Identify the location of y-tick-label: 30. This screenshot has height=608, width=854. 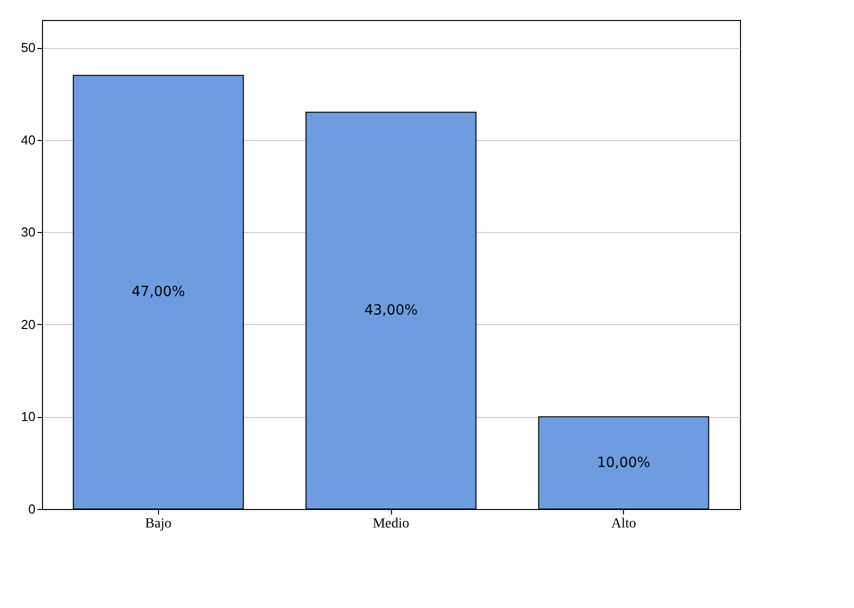
(28, 232).